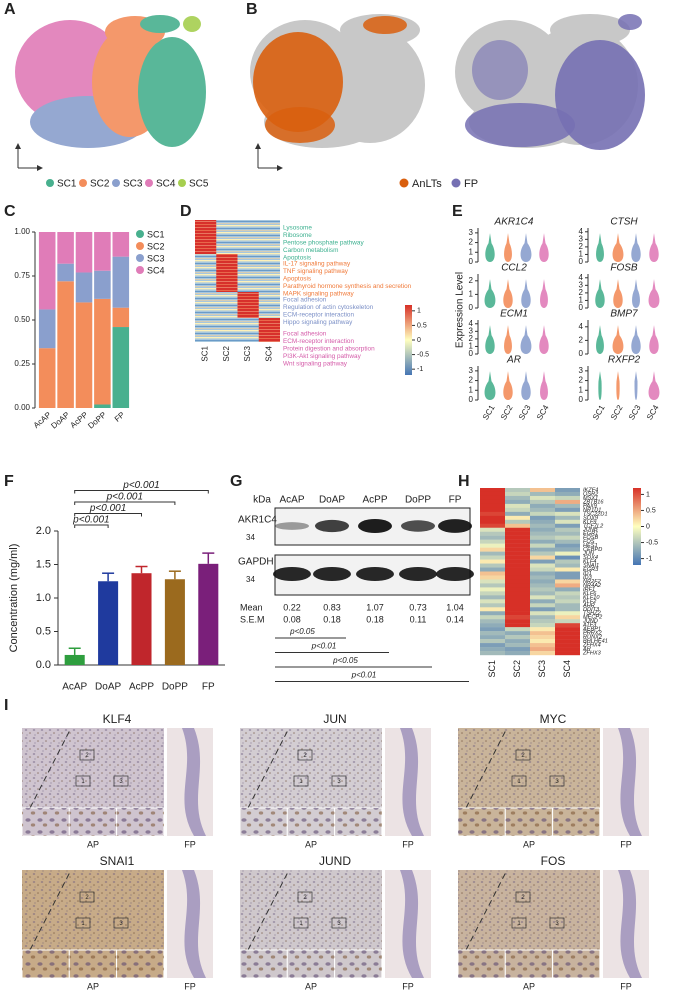 This screenshot has width=678, height=991. Describe the element at coordinates (251, 607) in the screenshot. I see `row-label: Mean` at that location.